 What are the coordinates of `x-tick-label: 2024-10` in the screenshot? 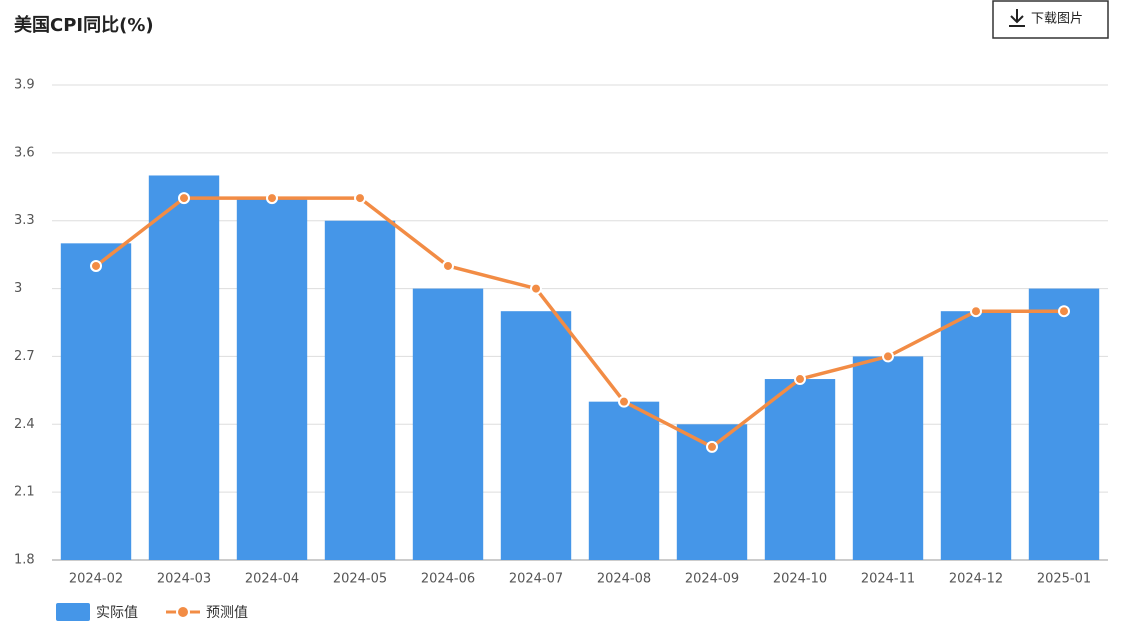 It's located at (800, 579).